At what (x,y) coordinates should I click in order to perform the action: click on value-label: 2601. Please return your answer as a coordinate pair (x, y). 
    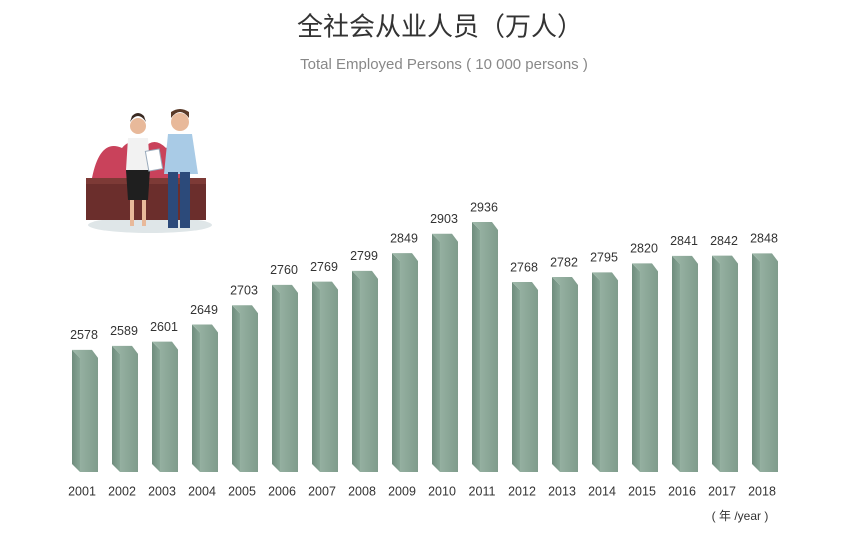
    Looking at the image, I should click on (164, 327).